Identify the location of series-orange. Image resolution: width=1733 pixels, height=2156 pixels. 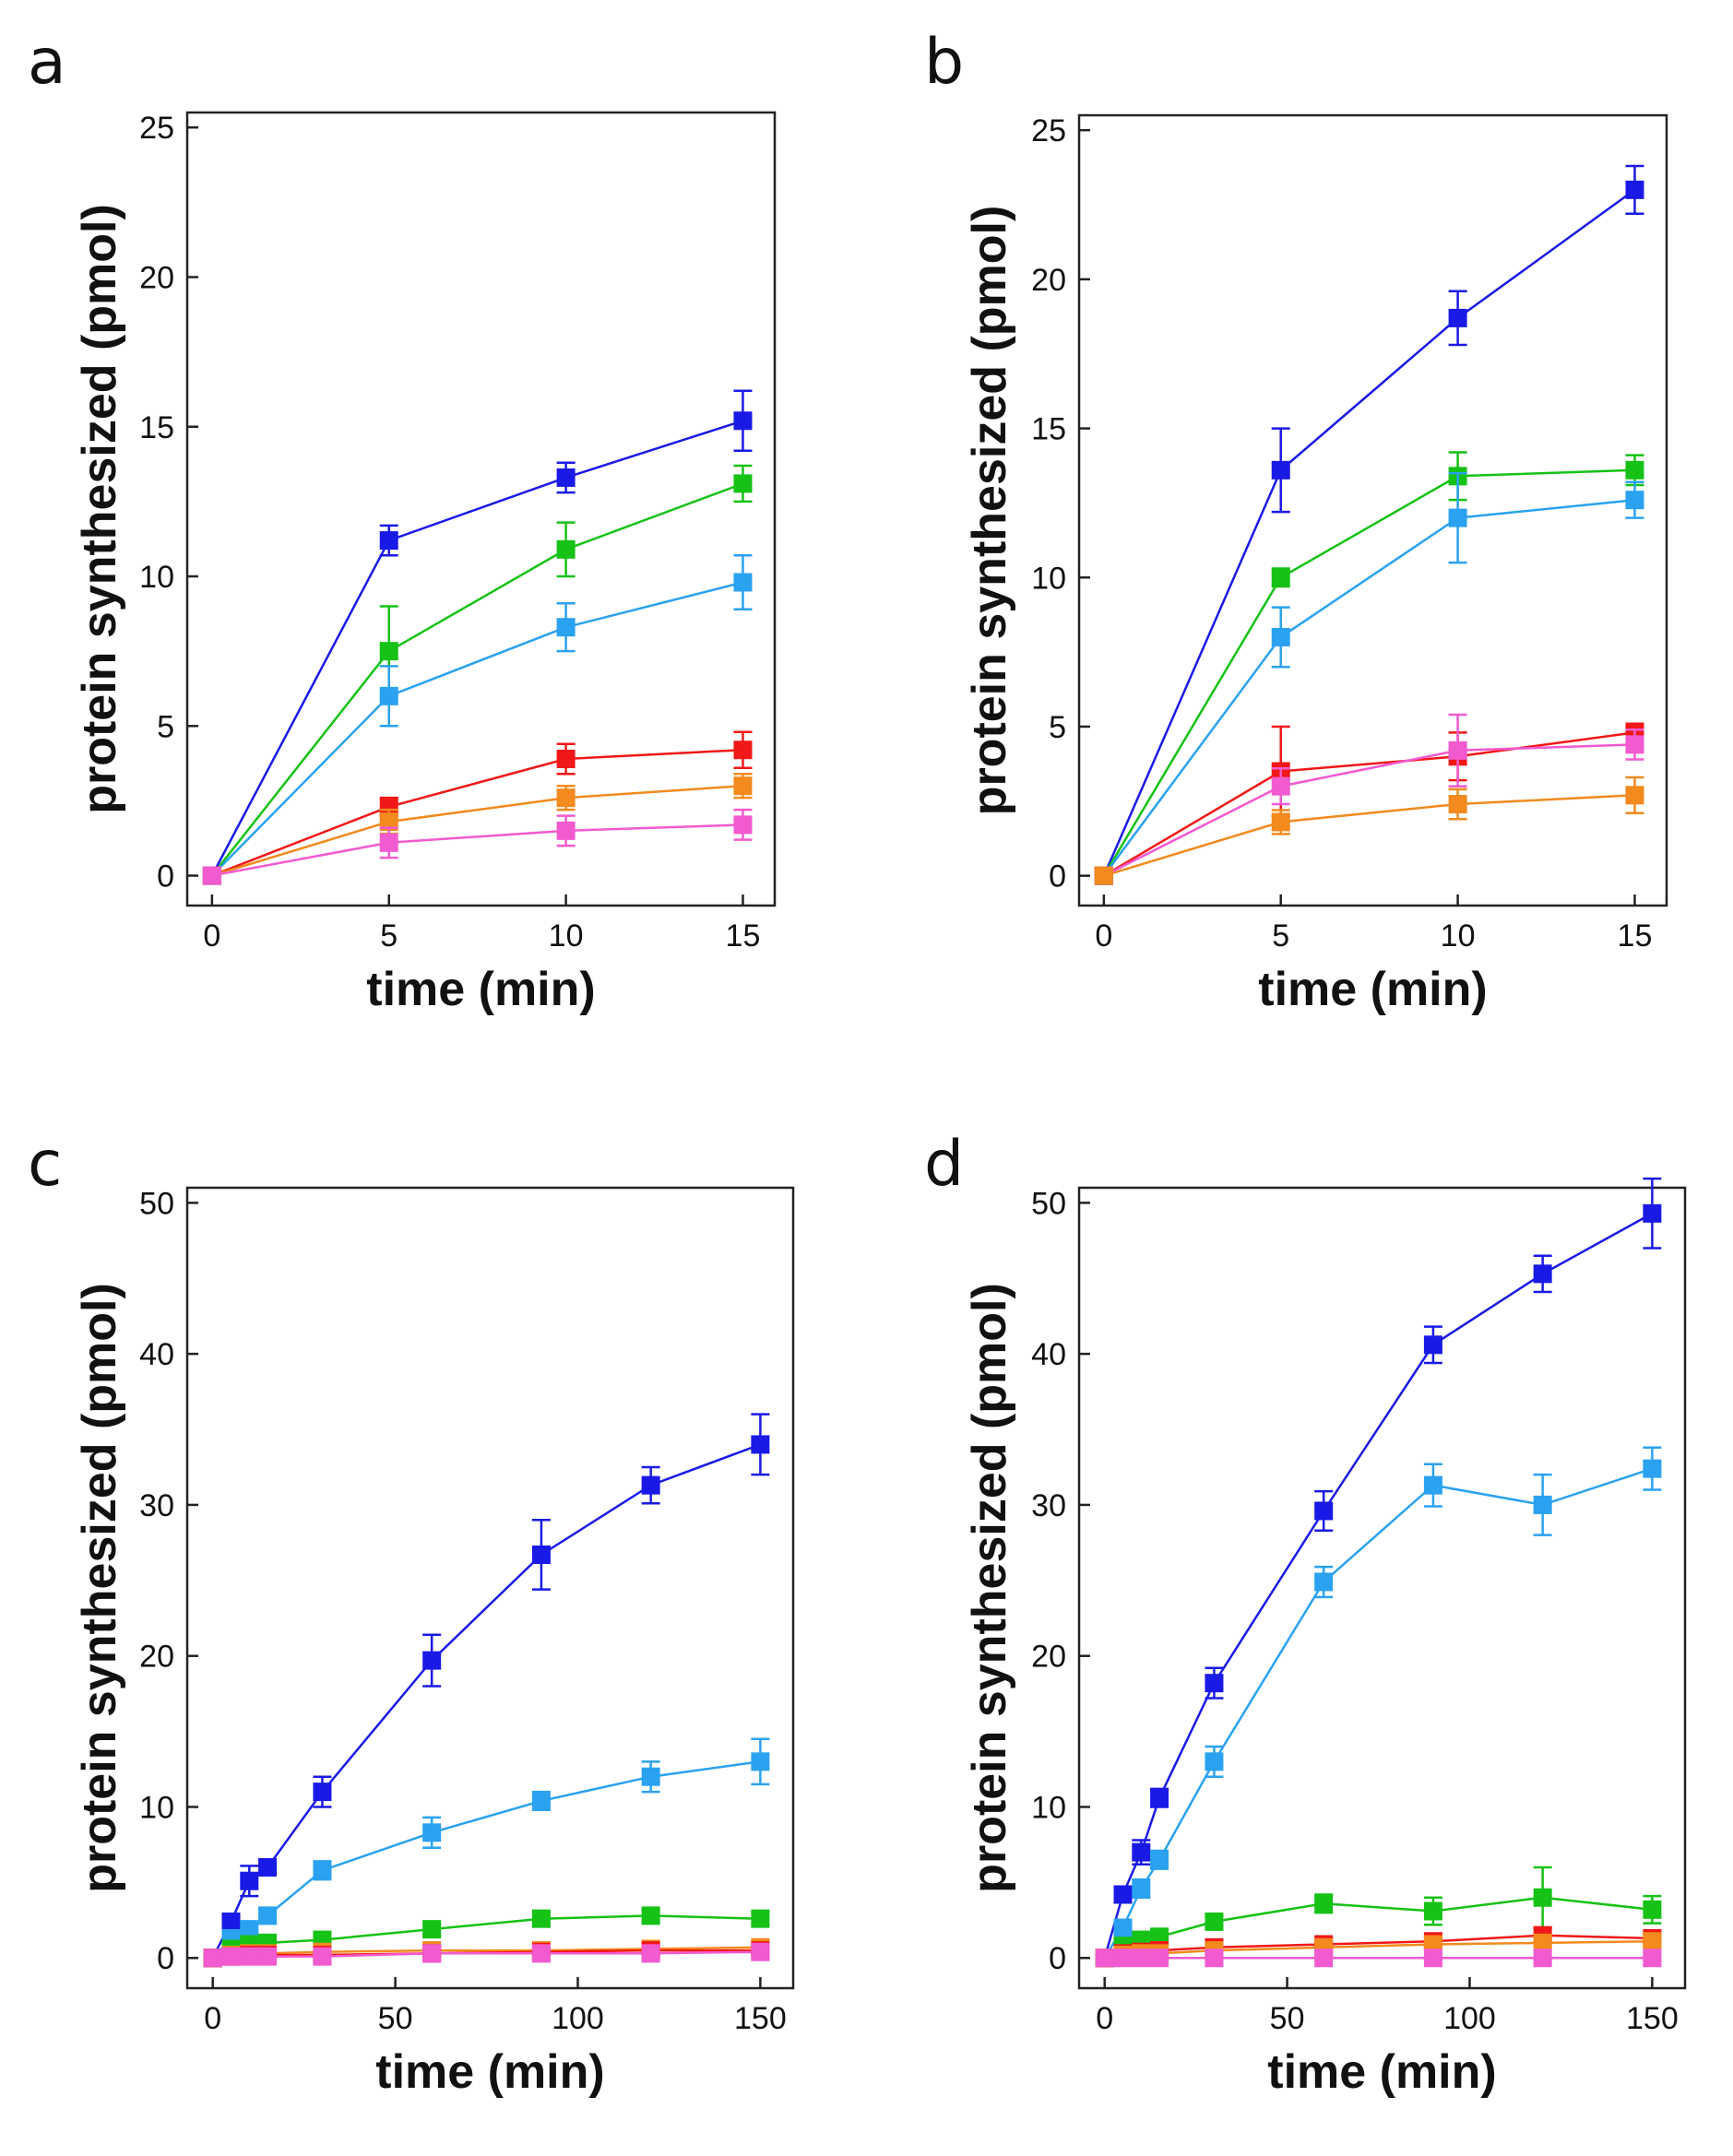
(1369, 831).